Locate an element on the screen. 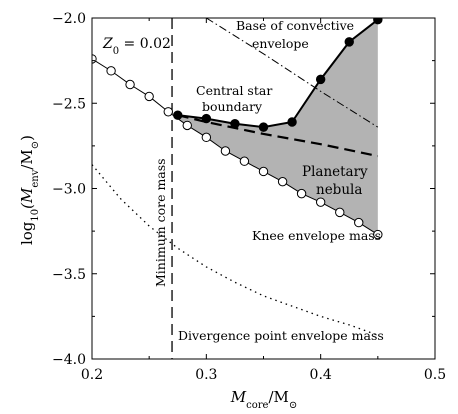 The width and height of the screenshot is (458, 414). x-tick-label: 0.4 is located at coordinates (321, 375).